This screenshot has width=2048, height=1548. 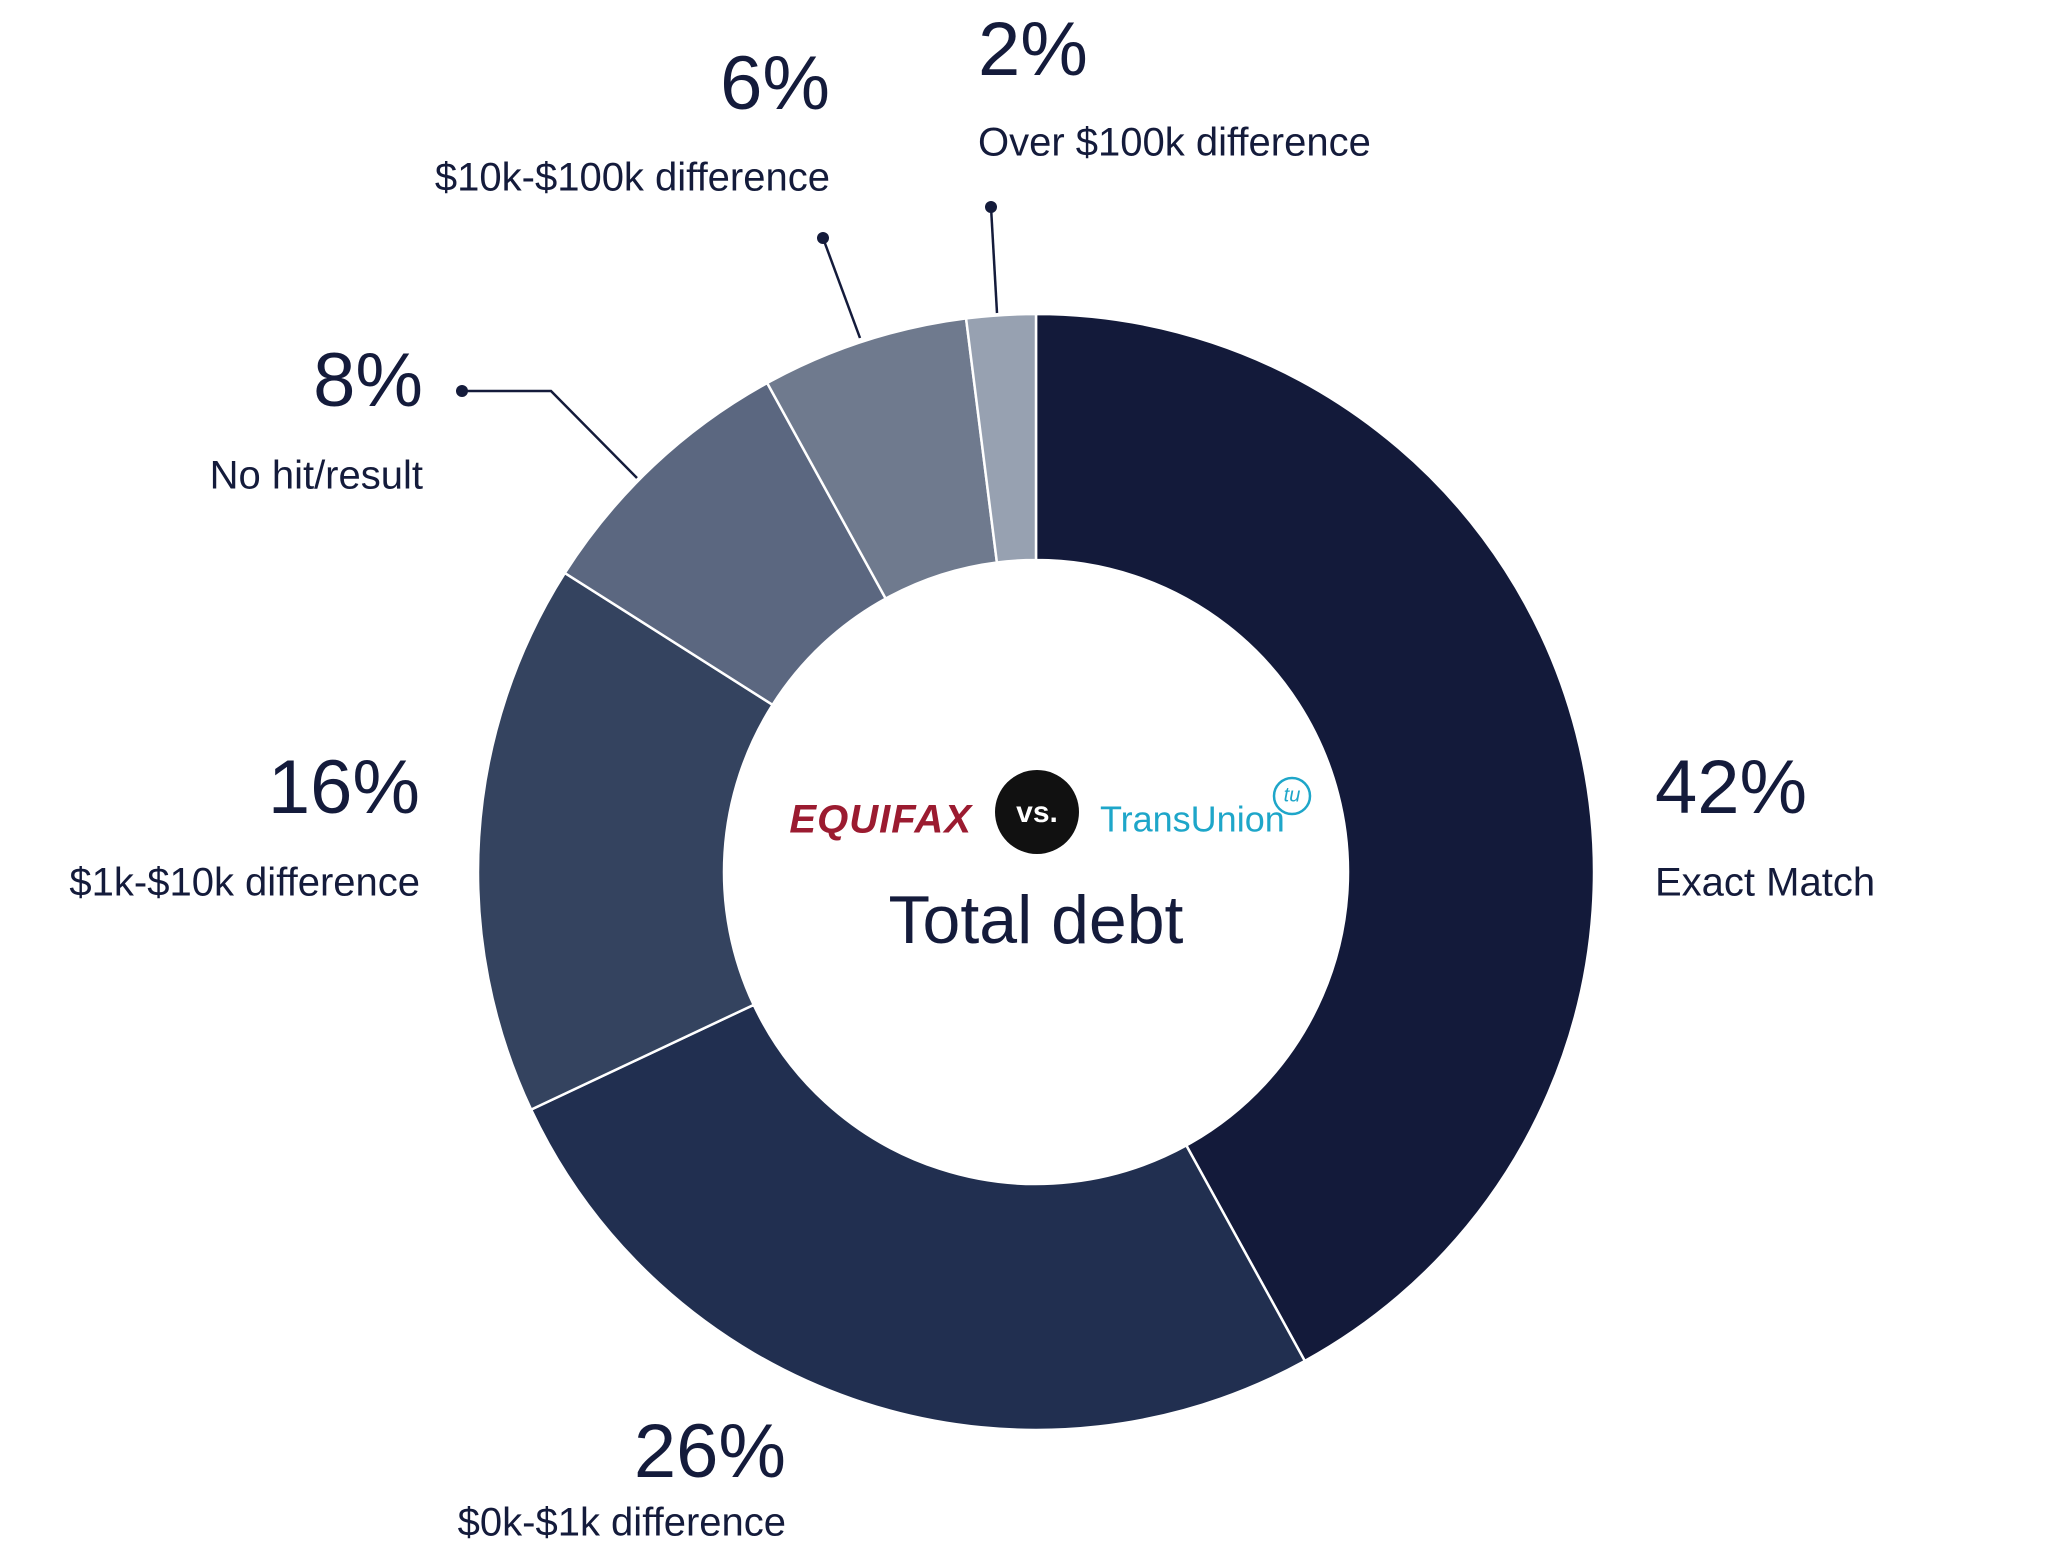 What do you see at coordinates (1192, 819) in the screenshot?
I see `transunion-logo: TransUnion` at bounding box center [1192, 819].